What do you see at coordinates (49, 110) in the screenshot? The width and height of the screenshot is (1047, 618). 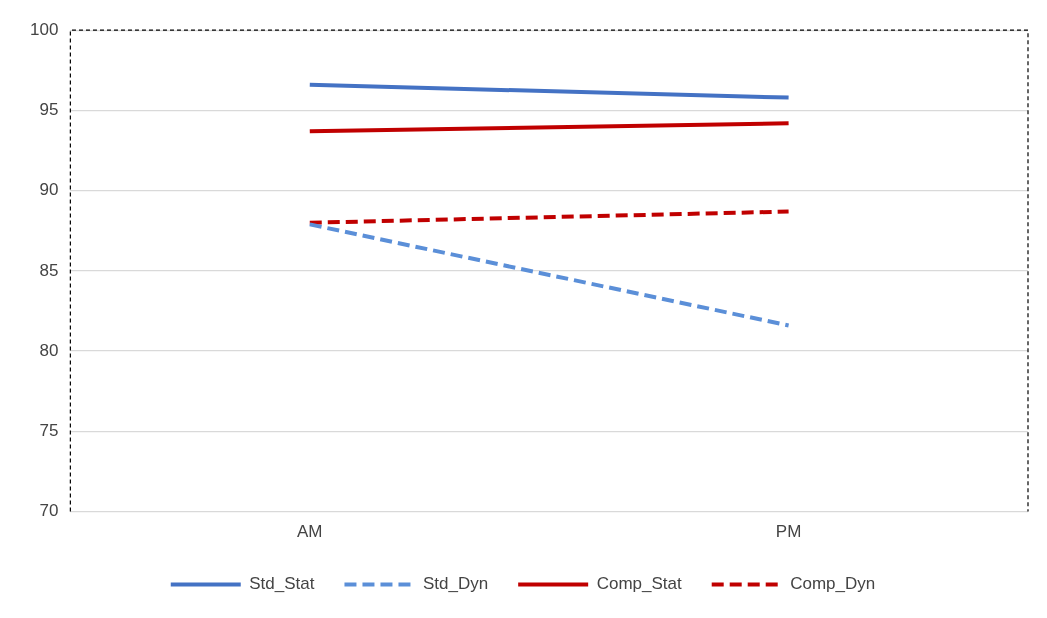 I see `y-tick-label: 95` at bounding box center [49, 110].